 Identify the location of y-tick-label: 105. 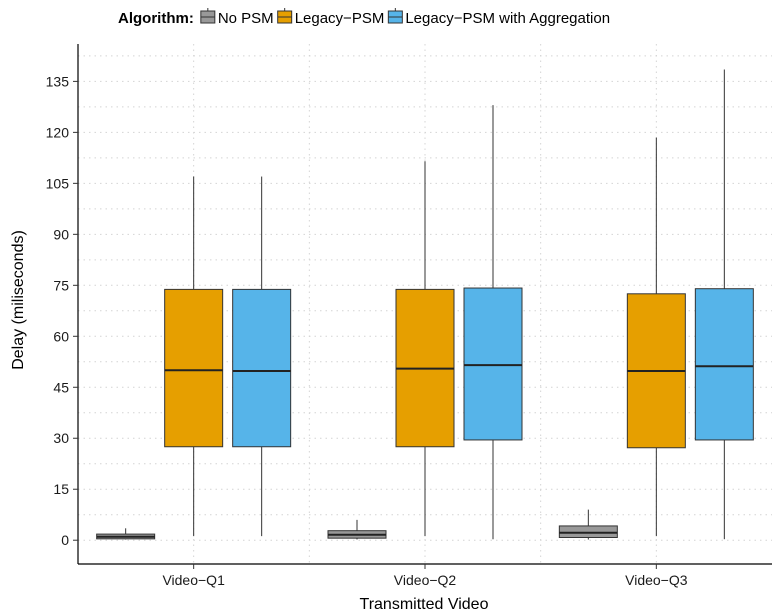
(58, 183).